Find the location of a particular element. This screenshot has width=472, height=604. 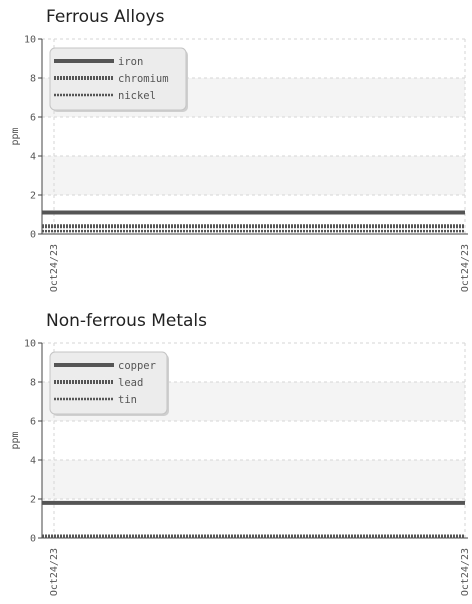

legend: iron chromium nickel is located at coordinates (118, 79).